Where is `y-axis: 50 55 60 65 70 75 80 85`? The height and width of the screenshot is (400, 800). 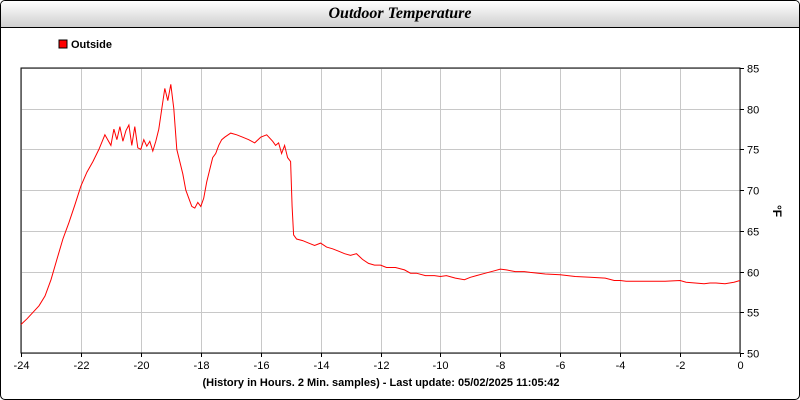 y-axis: 50 55 60 65 70 75 80 85 is located at coordinates (749, 212).